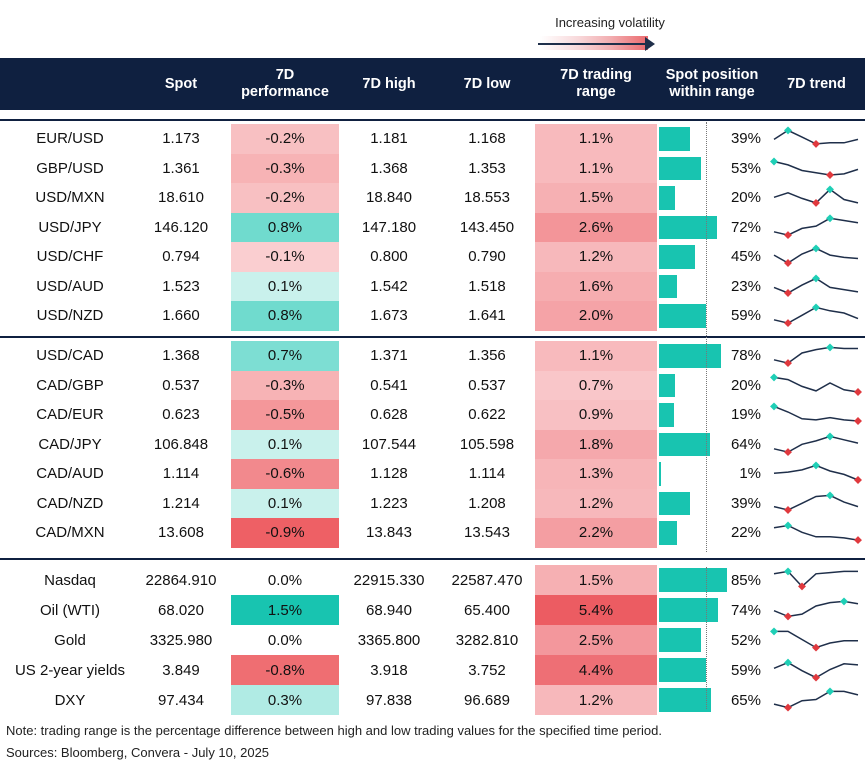 The height and width of the screenshot is (772, 865). What do you see at coordinates (181, 168) in the screenshot?
I see `spot-value: 1.361` at bounding box center [181, 168].